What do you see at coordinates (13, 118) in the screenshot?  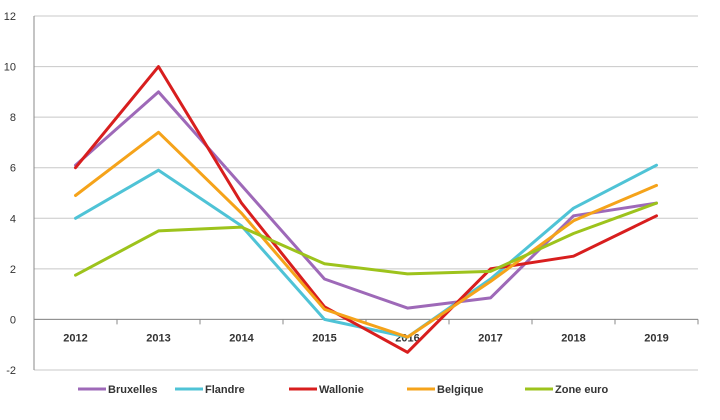 I see `y-tick-label: 8` at bounding box center [13, 118].